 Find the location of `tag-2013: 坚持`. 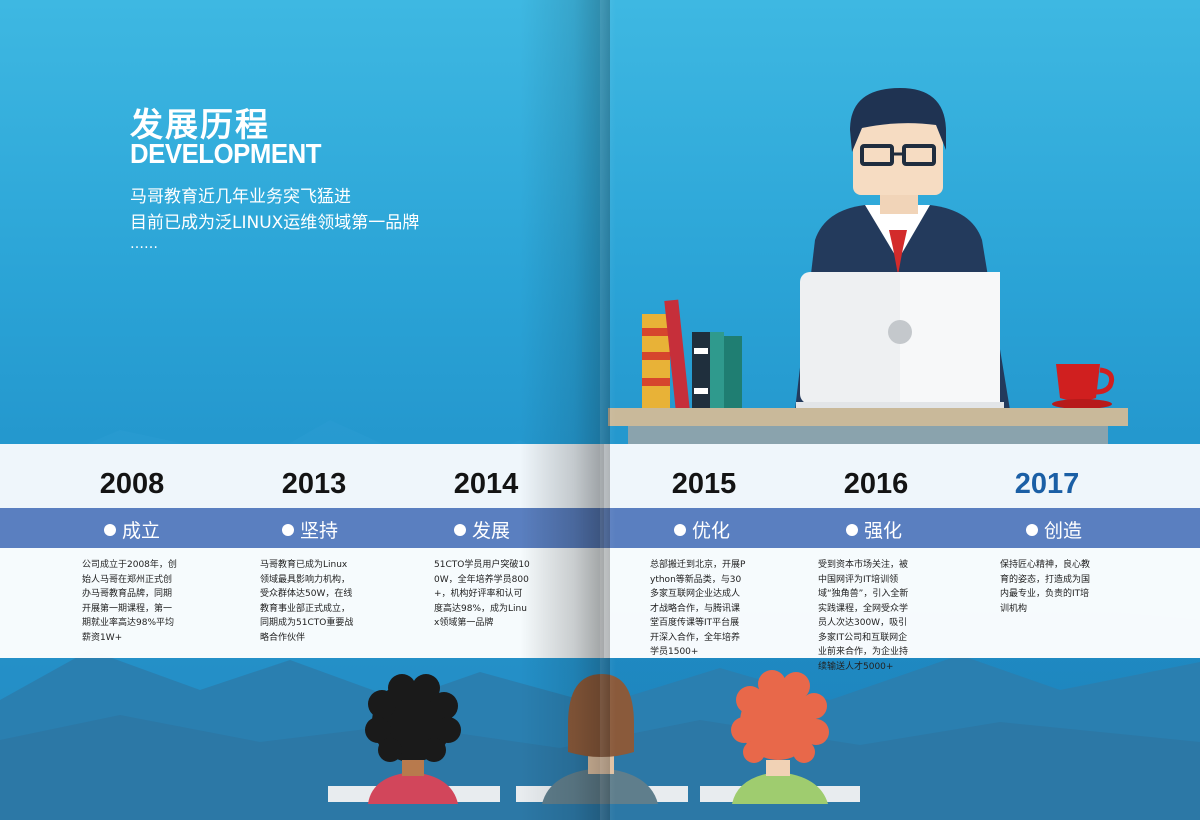

tag-2013: 坚持 is located at coordinates (310, 529).